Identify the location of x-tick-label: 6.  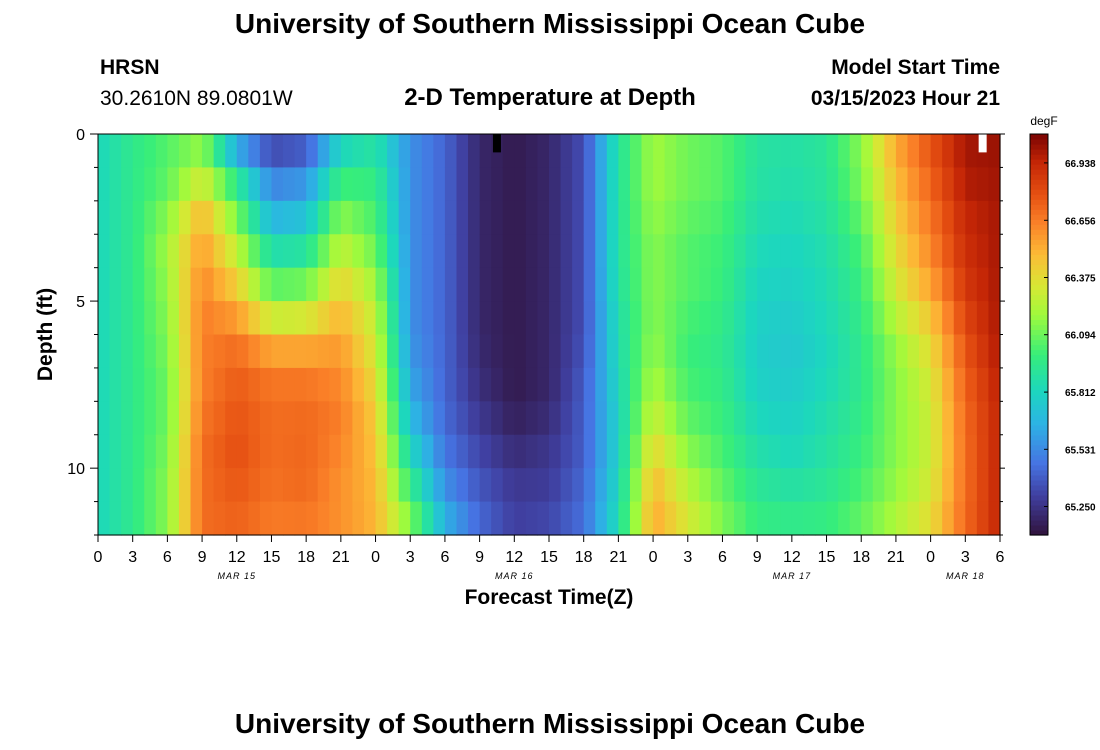
(167, 557).